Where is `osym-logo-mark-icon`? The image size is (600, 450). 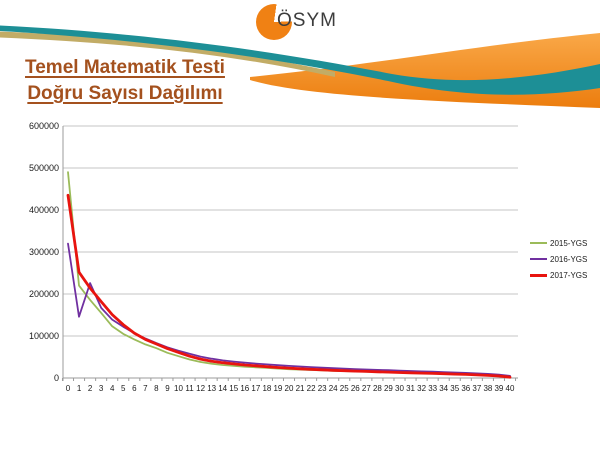 osym-logo-mark-icon is located at coordinates (274, 22).